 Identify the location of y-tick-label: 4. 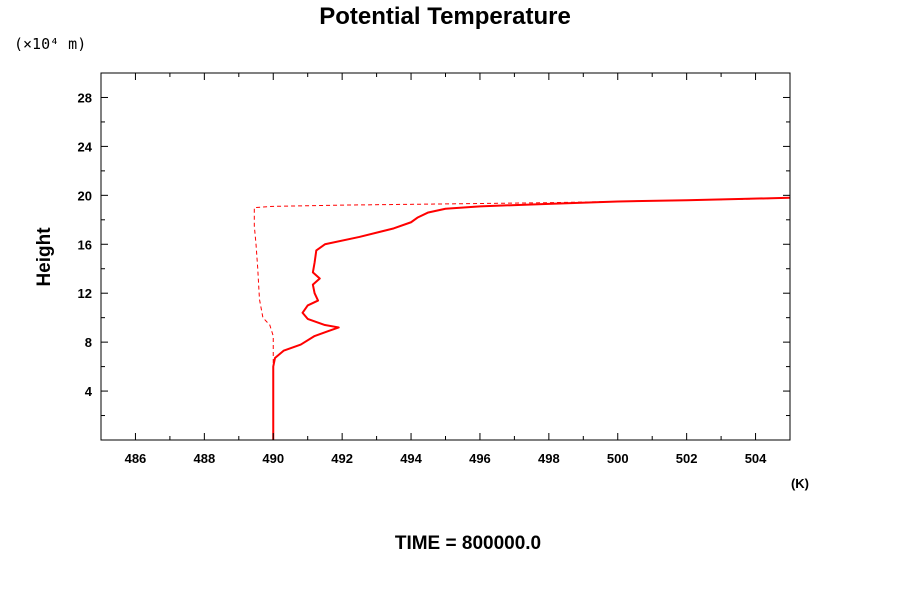
(89, 391).